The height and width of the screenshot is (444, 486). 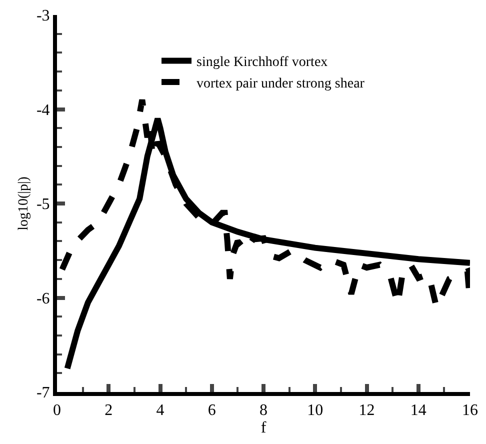 What do you see at coordinates (262, 62) in the screenshot?
I see `legend-label: single Kirchhoff vortex` at bounding box center [262, 62].